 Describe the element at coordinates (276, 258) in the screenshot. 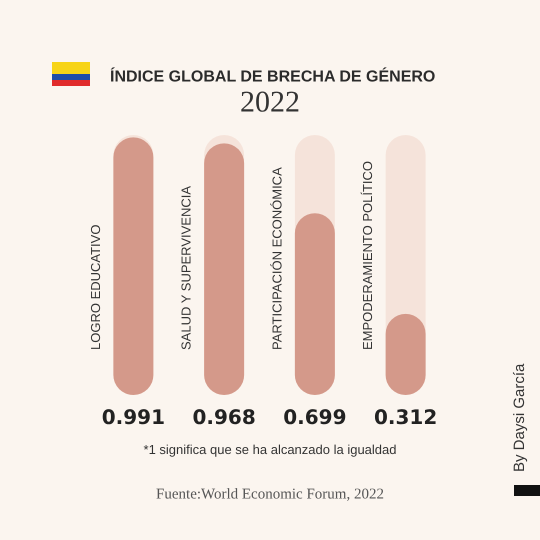

I see `x-tick-label: PARTICIPACIÓN ECONÓMICA` at that location.